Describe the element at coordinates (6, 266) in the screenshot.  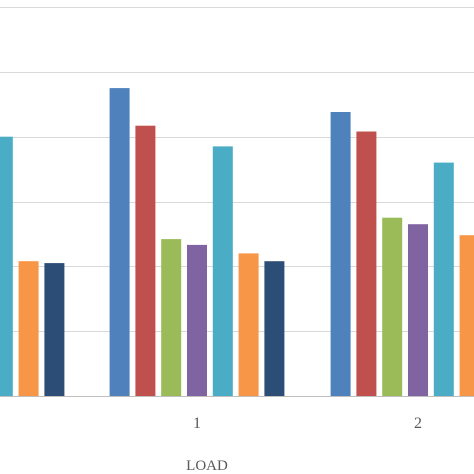
I see `bar-series5-cat0` at that location.